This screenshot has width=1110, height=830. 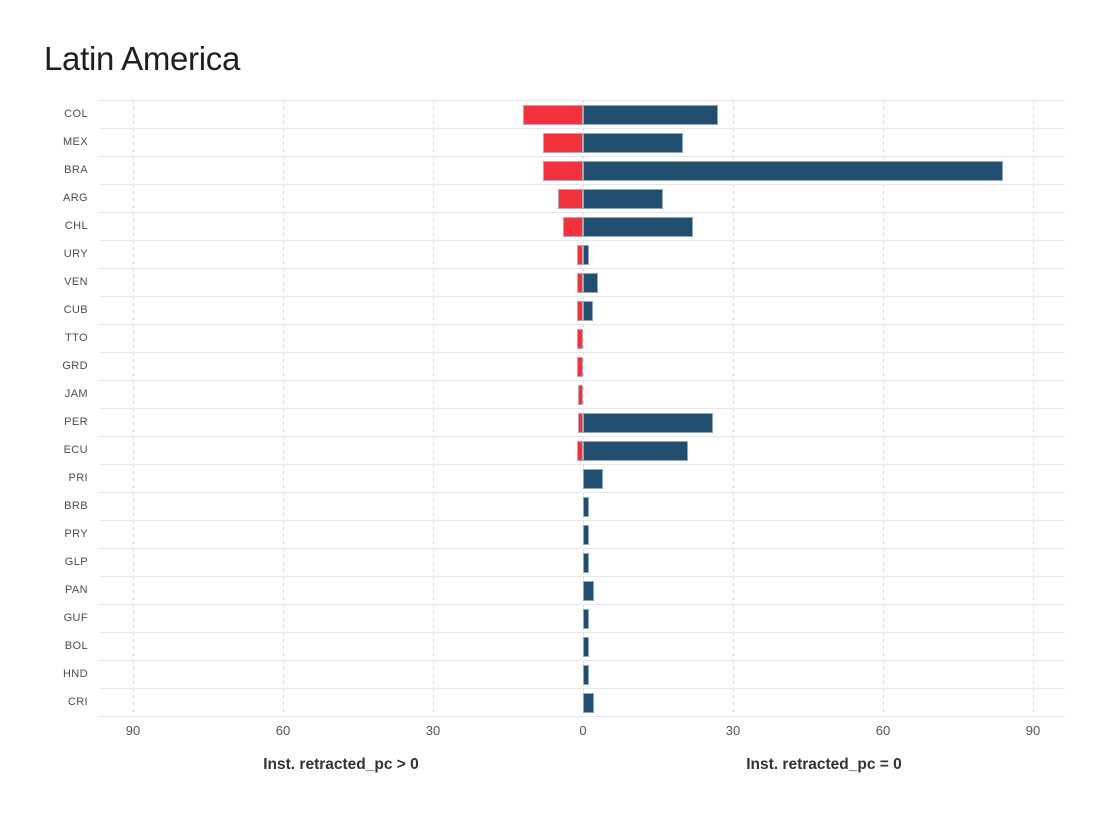 I want to click on x-axis-ticks: 90 60 30 0 30 60 90, so click(x=582, y=732).